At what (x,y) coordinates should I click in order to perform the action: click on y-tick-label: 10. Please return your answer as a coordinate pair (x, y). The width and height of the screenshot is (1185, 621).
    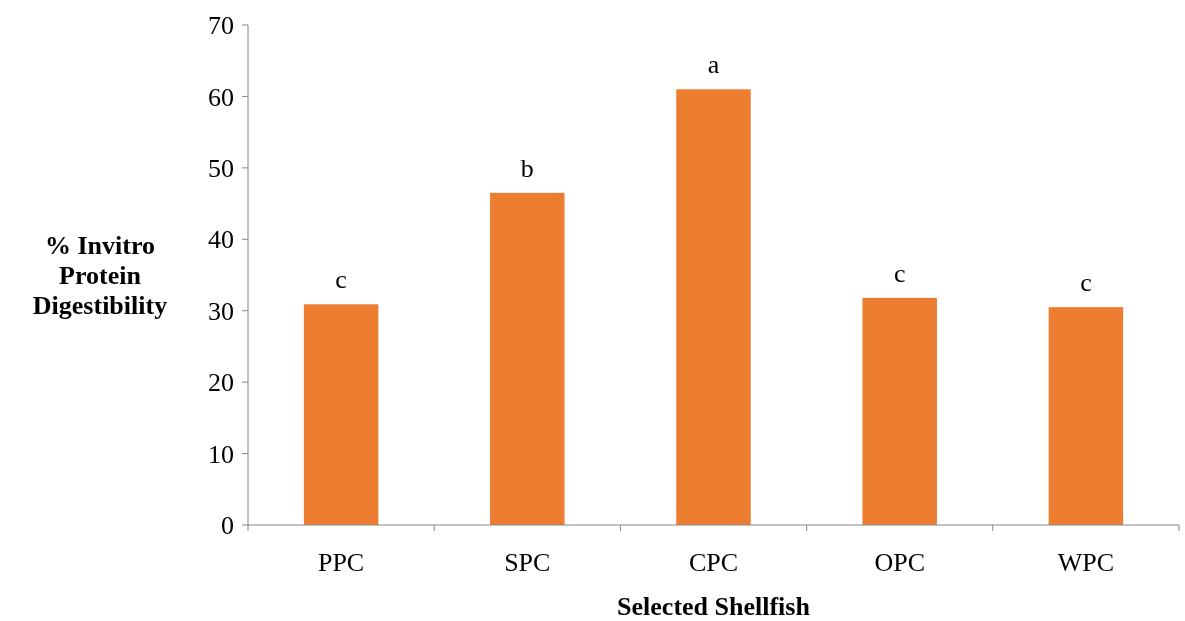
    Looking at the image, I should click on (221, 454).